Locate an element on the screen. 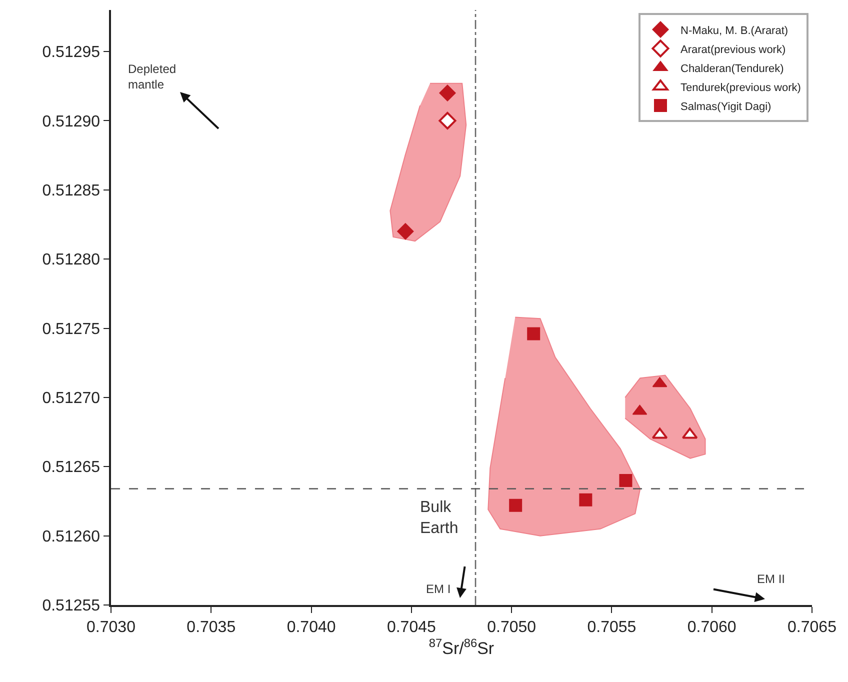 The image size is (848, 682). y-tick-label: 0.51290 is located at coordinates (71, 121).